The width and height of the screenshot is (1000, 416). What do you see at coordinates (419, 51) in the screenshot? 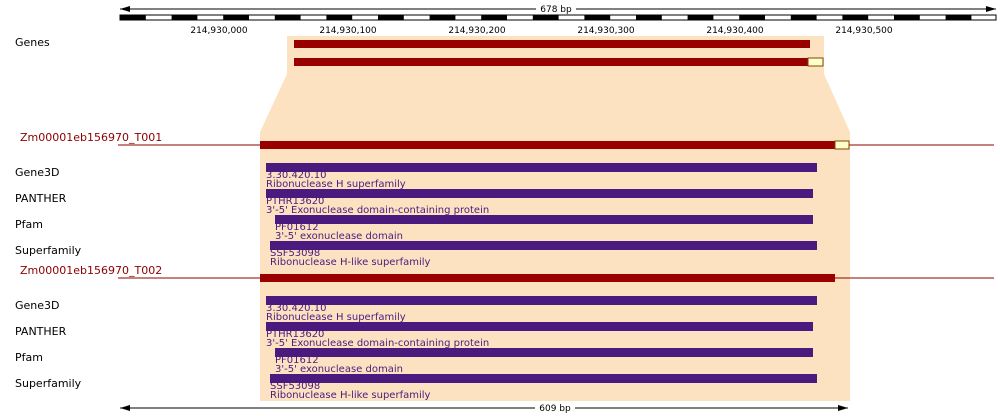
I see `genes-track: Genes` at bounding box center [419, 51].